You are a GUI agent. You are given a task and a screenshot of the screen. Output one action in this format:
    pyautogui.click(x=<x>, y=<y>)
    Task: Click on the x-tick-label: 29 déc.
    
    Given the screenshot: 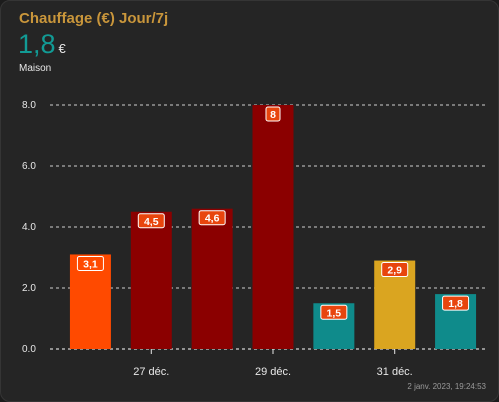 What is the action you would take?
    pyautogui.click(x=273, y=372)
    